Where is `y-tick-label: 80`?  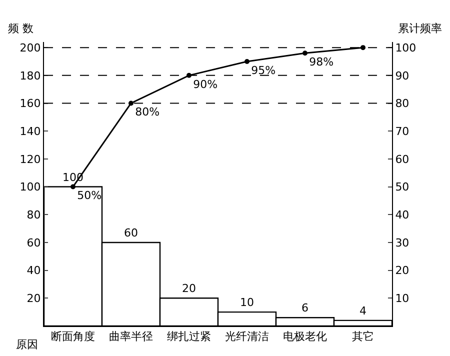 y-tick-label: 80 is located at coordinates (33, 215).